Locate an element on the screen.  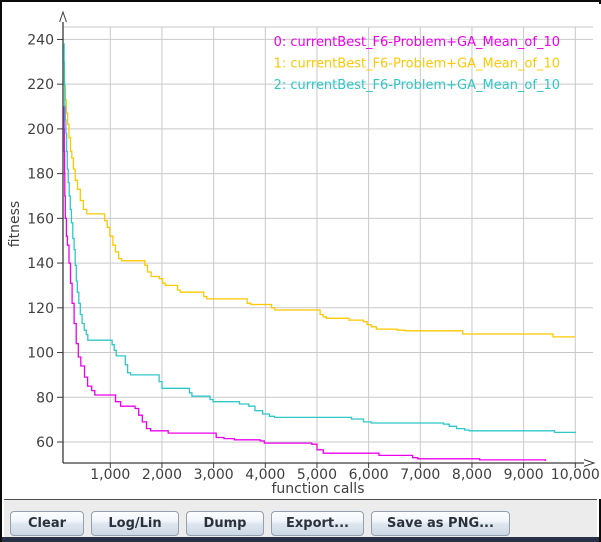
legend-entry-2: 2: currentBest_F6-Problem+GA_Mean_of_10 is located at coordinates (417, 85).